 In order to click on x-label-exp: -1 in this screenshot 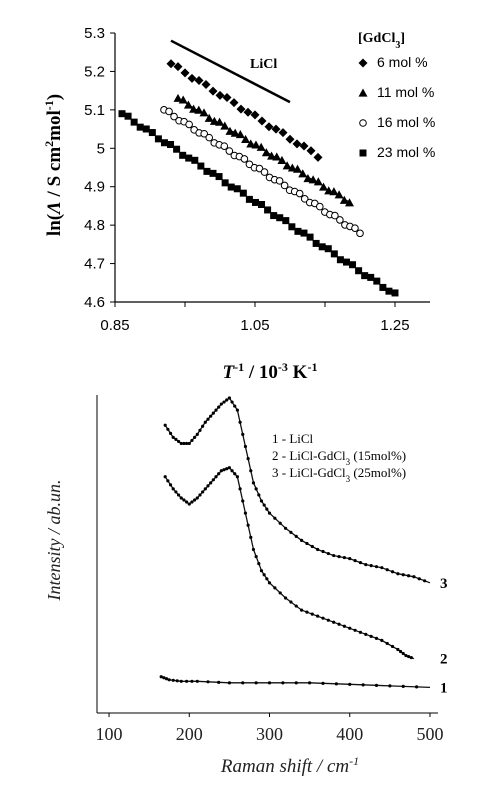, I will do `click(239, 367)`.